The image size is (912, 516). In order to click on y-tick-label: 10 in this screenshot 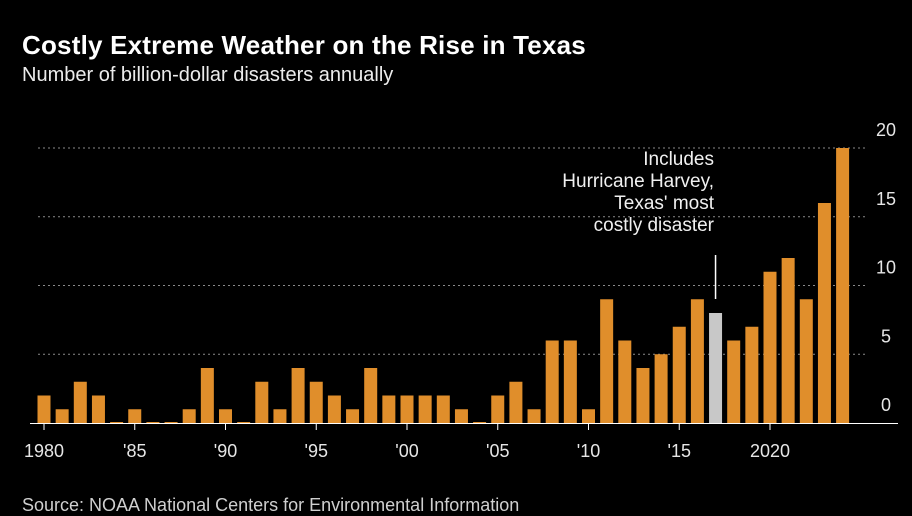, I will do `click(886, 268)`.